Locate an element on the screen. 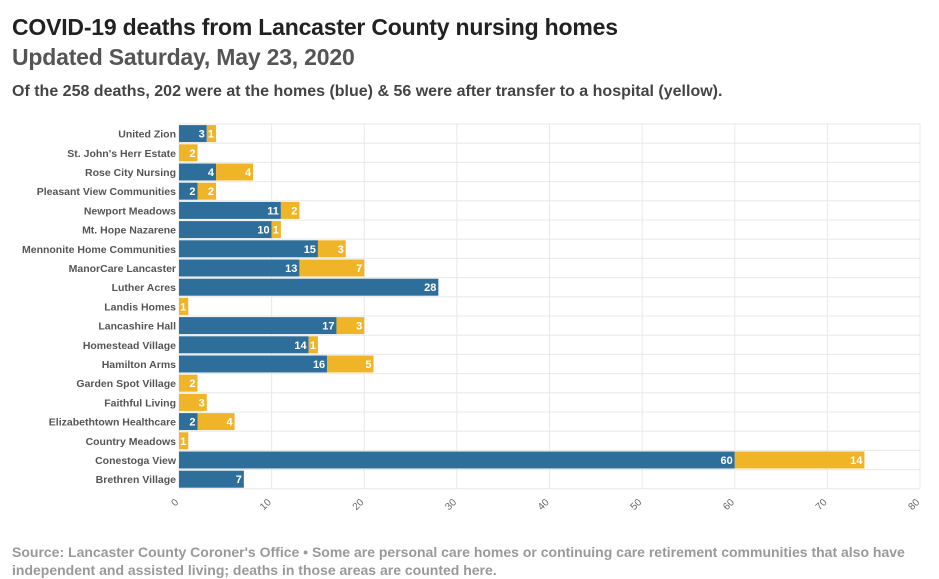 The width and height of the screenshot is (939, 579). category-label: Hamilton Arms is located at coordinates (139, 365).